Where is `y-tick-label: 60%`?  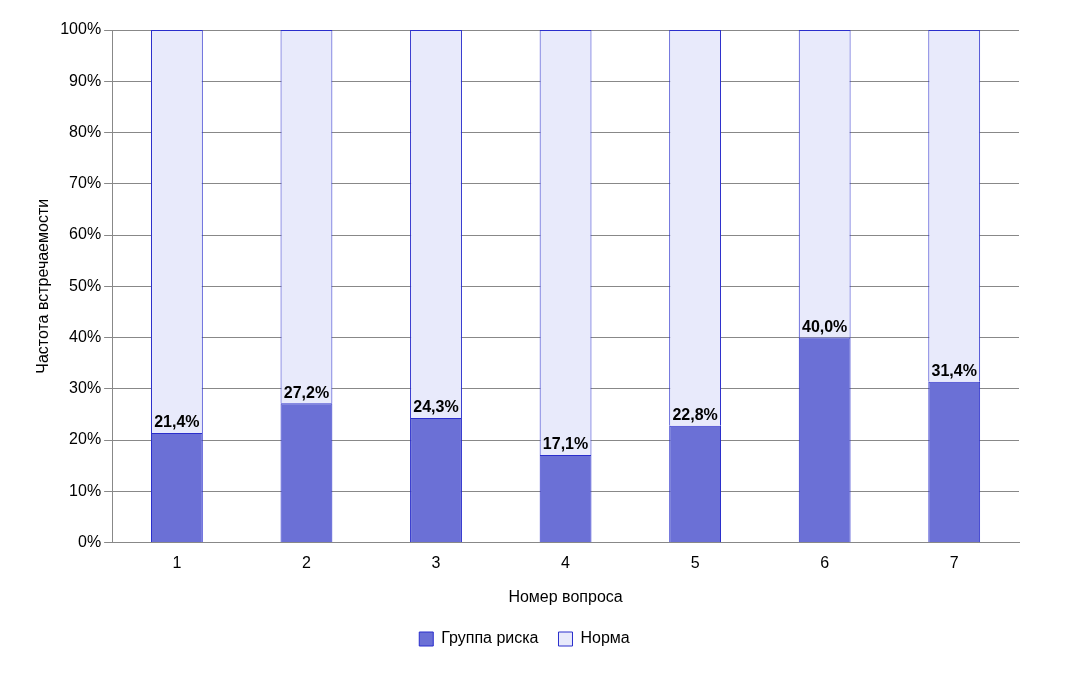
y-tick-label: 60% is located at coordinates (85, 234).